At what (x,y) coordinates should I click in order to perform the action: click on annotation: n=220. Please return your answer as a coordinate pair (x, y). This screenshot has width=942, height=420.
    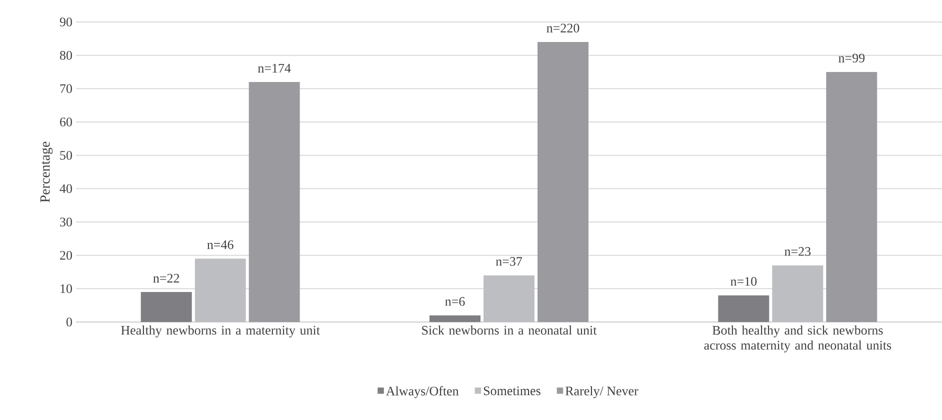
    Looking at the image, I should click on (563, 28).